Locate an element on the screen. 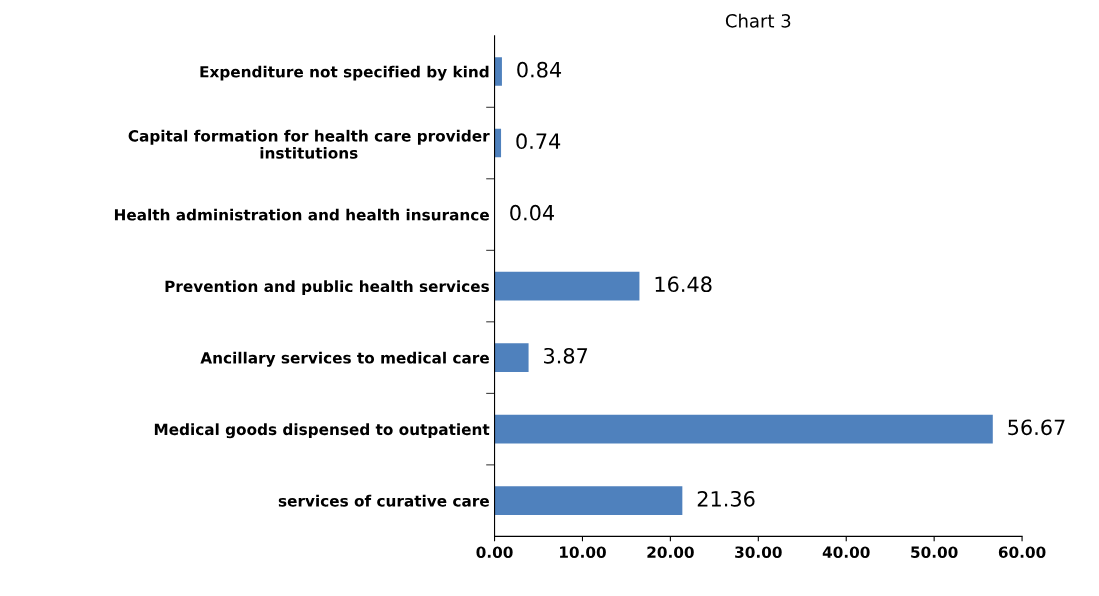 The width and height of the screenshot is (1099, 596). y-tick-label: Ancillary services to medical care is located at coordinates (344, 359).